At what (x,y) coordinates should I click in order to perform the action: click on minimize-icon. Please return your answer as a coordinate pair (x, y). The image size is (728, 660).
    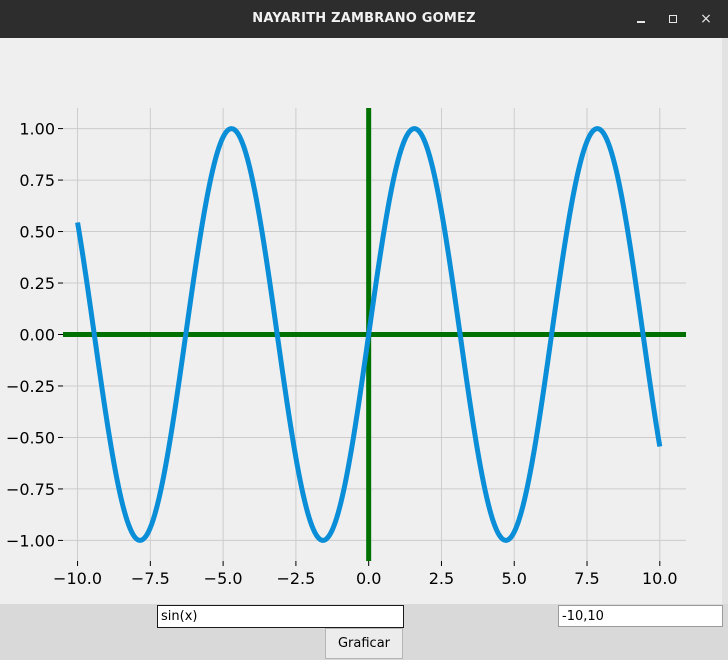
    Looking at the image, I should click on (641, 22).